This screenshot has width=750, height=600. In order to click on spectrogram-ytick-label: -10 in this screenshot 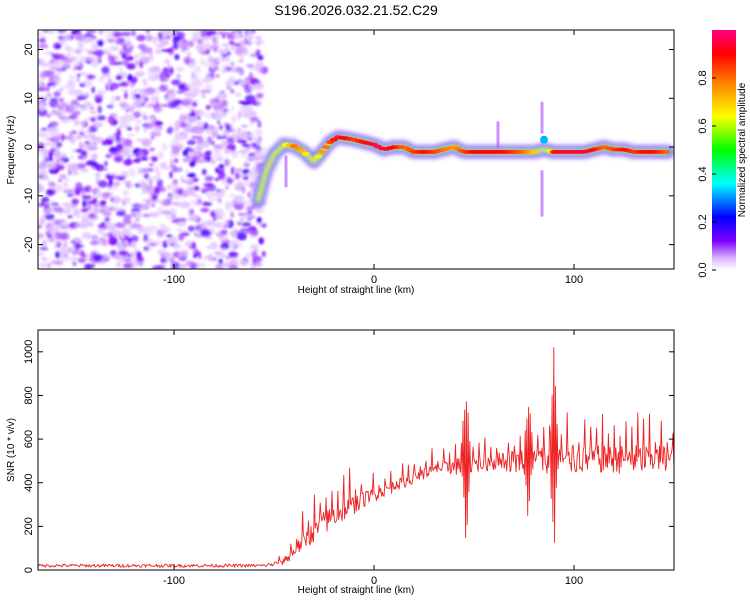, I will do `click(29, 196)`.